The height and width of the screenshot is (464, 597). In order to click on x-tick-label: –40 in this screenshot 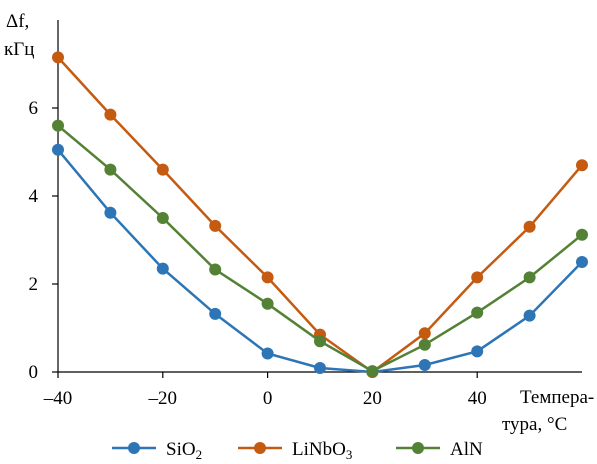, I will do `click(58, 398)`.